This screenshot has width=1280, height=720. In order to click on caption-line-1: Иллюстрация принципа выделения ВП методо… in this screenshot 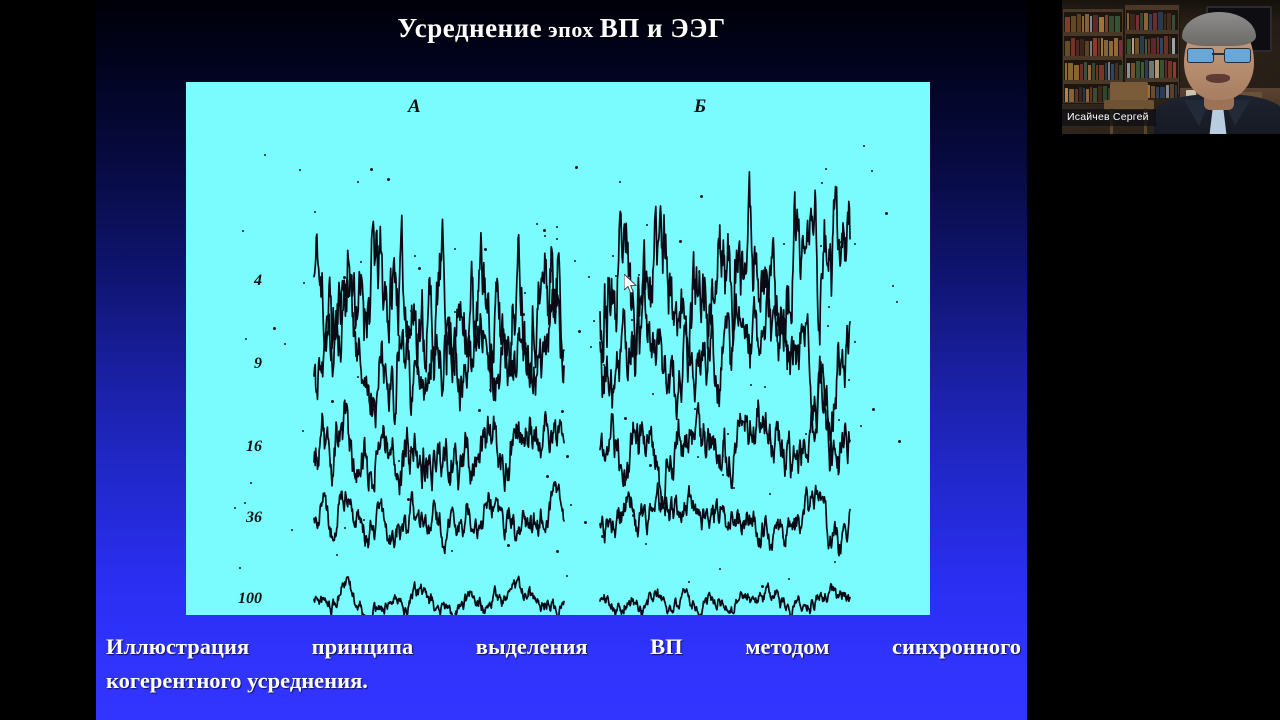, I will do `click(563, 646)`.